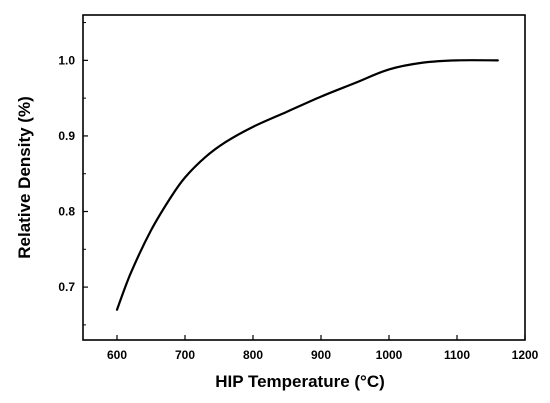  I want to click on y-tick-label: 0.7, so click(66, 287).